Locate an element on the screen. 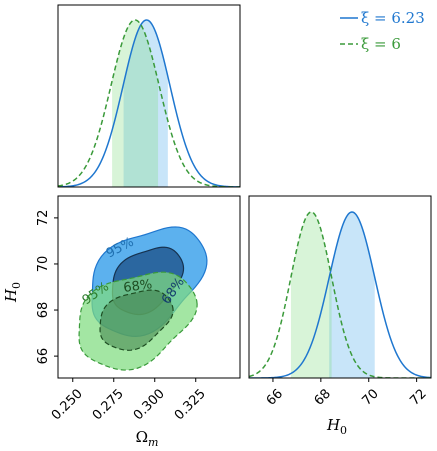 The image size is (437, 451). h0-y-tick-label: 68 is located at coordinates (43, 310).